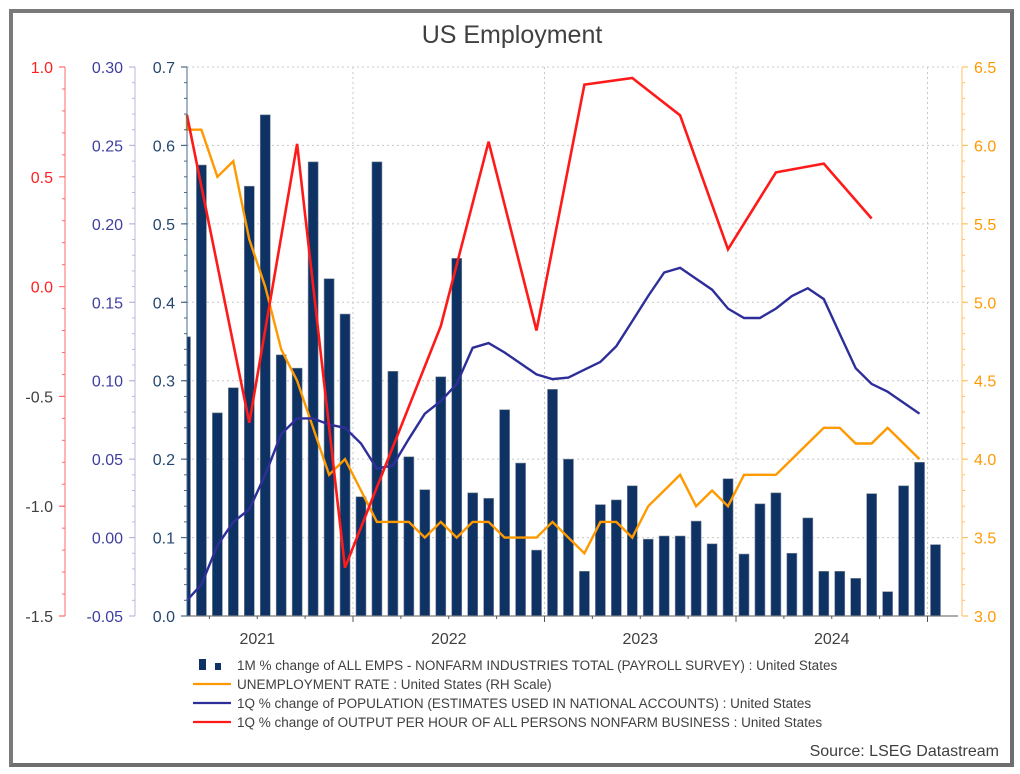 The width and height of the screenshot is (1020, 774). Describe the element at coordinates (904, 751) in the screenshot. I see `source-label: Source: LSEG Datastream` at that location.